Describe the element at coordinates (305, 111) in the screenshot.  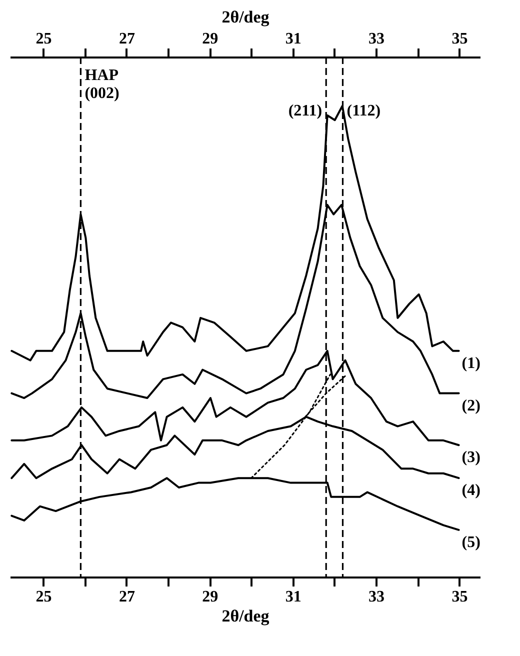
I see `annotation: (211)` at that location.